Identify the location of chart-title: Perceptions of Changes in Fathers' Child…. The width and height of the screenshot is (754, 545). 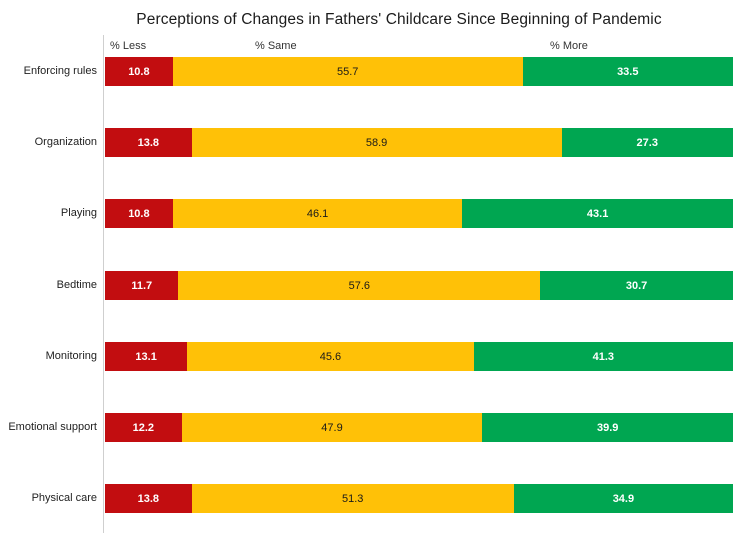
(399, 19).